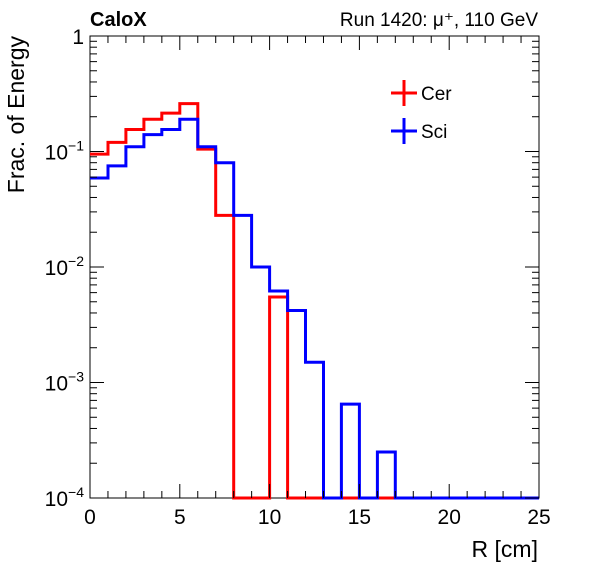  Describe the element at coordinates (449, 517) in the screenshot. I see `x-tick-label: 20` at that location.